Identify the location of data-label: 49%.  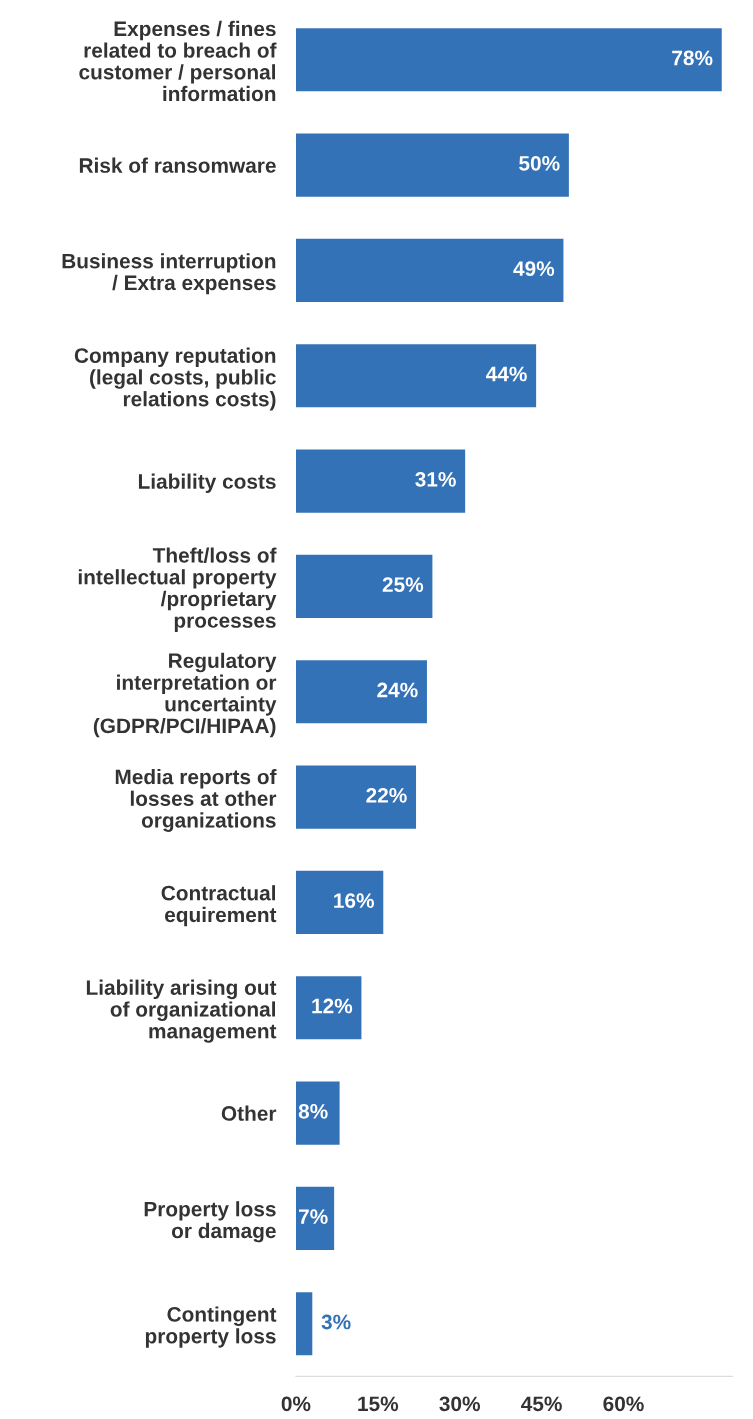
(534, 269).